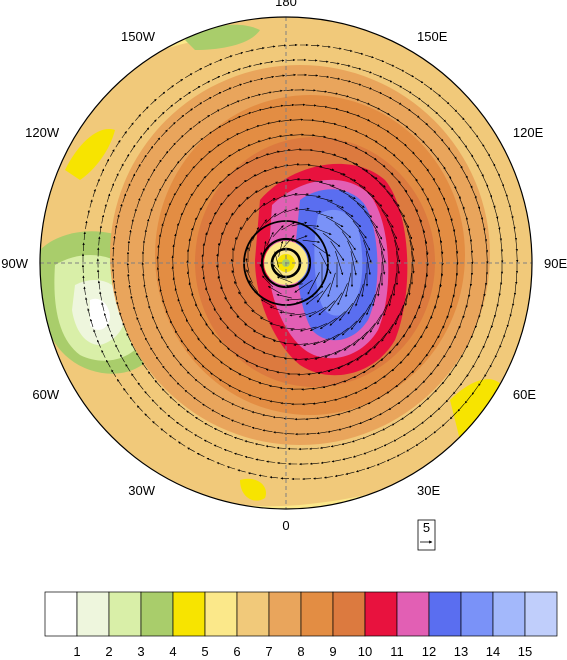  I want to click on colorbar-label: 15, so click(525, 651).